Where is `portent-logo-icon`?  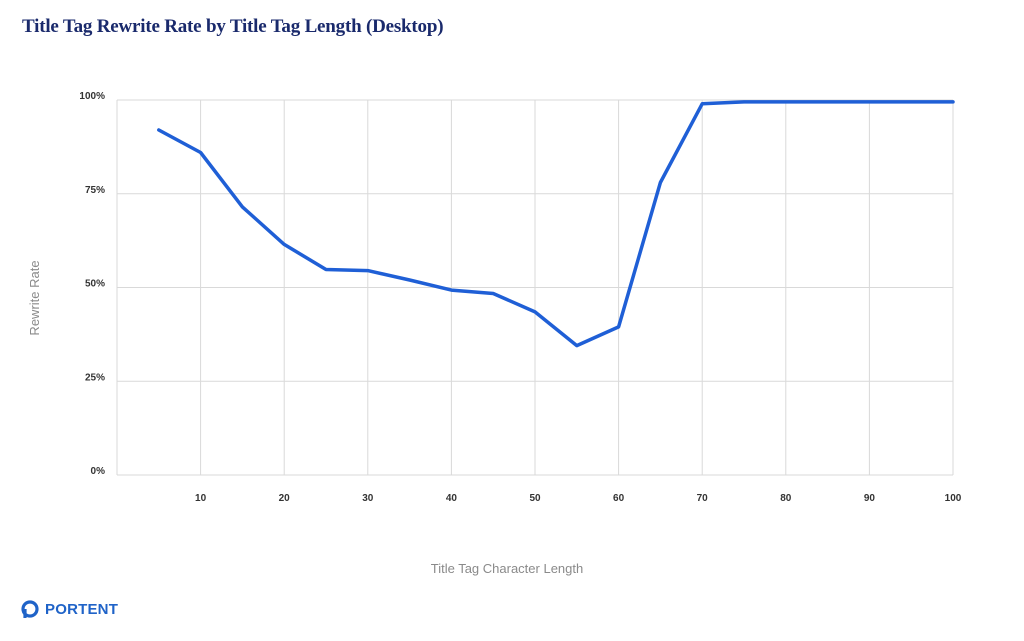 portent-logo-icon is located at coordinates (30, 609).